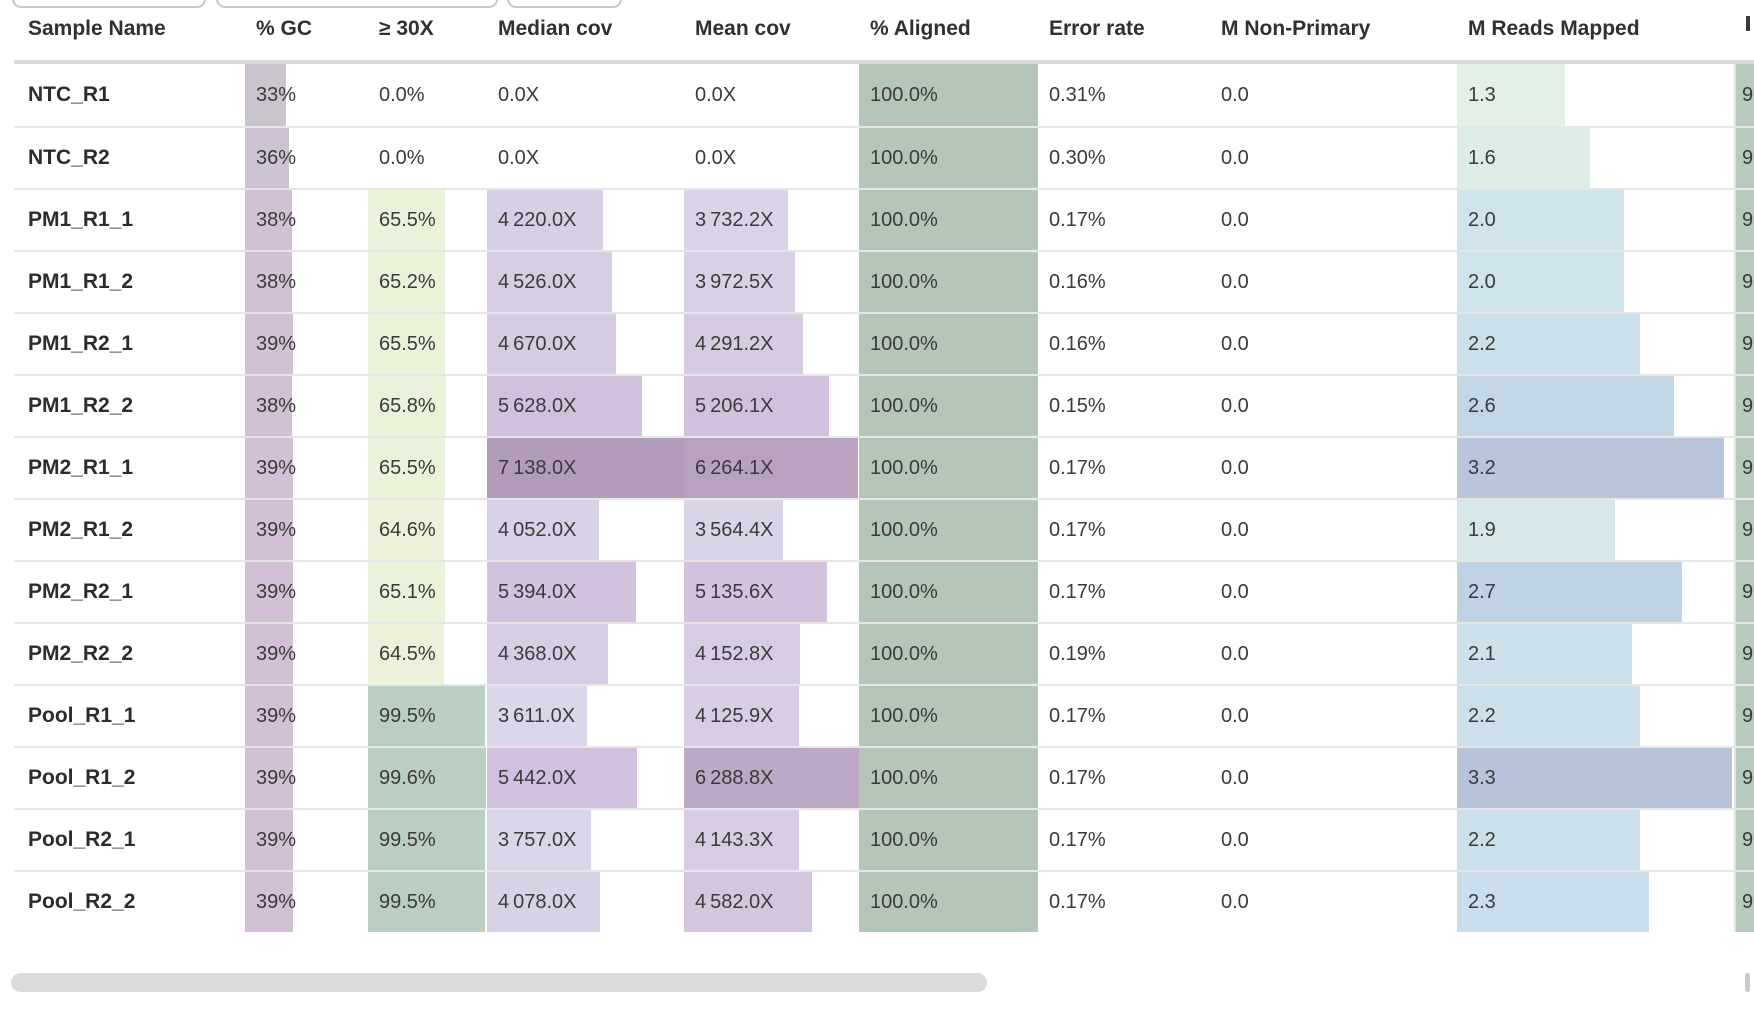 The image size is (1754, 1010). What do you see at coordinates (81, 405) in the screenshot?
I see `sample-name: PM1_R2_2` at bounding box center [81, 405].